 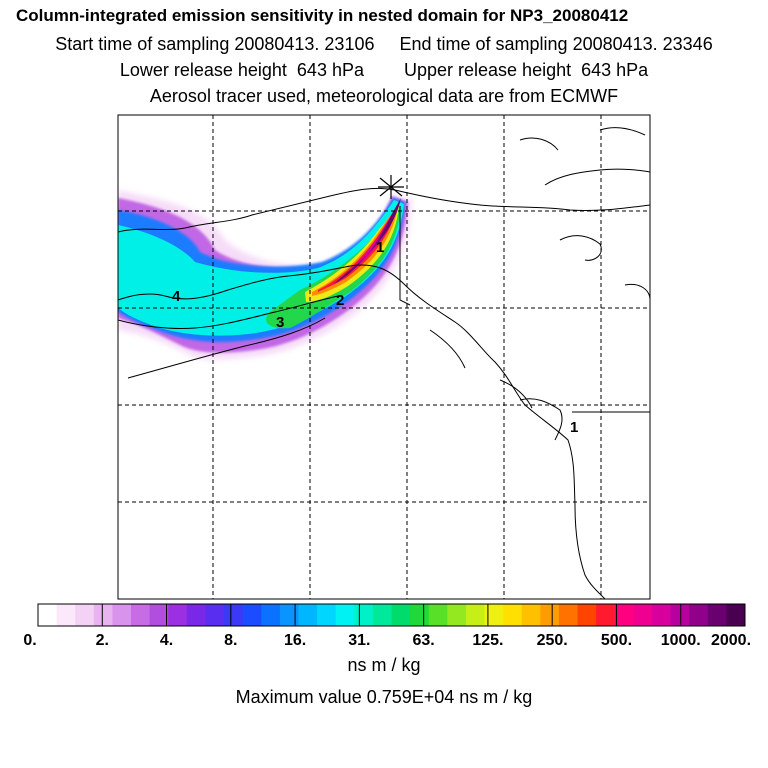 What do you see at coordinates (176, 296) in the screenshot?
I see `contour-label-4: 4` at bounding box center [176, 296].